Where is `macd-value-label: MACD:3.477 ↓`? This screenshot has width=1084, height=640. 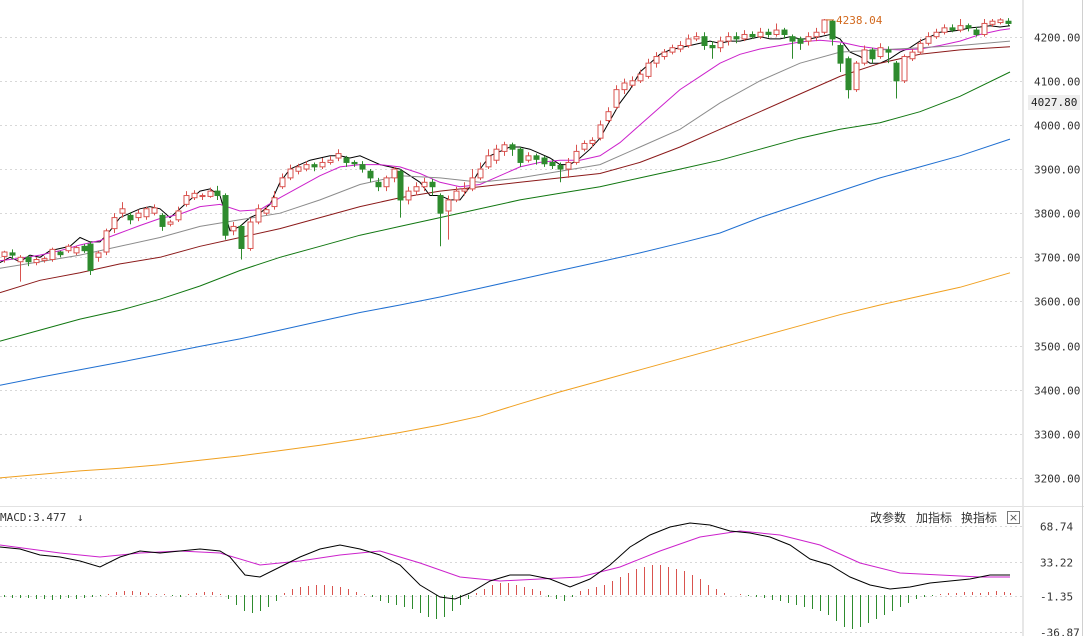 macd-value-label: MACD:3.477 ↓ is located at coordinates (41, 517).